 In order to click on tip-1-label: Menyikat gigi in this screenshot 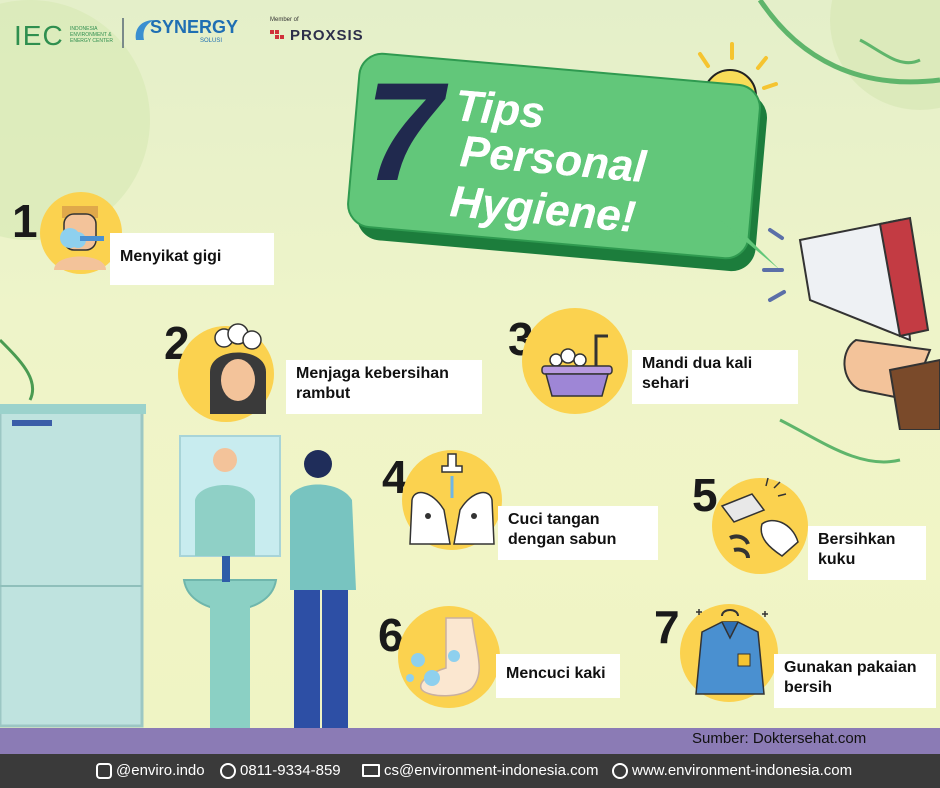, I will do `click(192, 259)`.